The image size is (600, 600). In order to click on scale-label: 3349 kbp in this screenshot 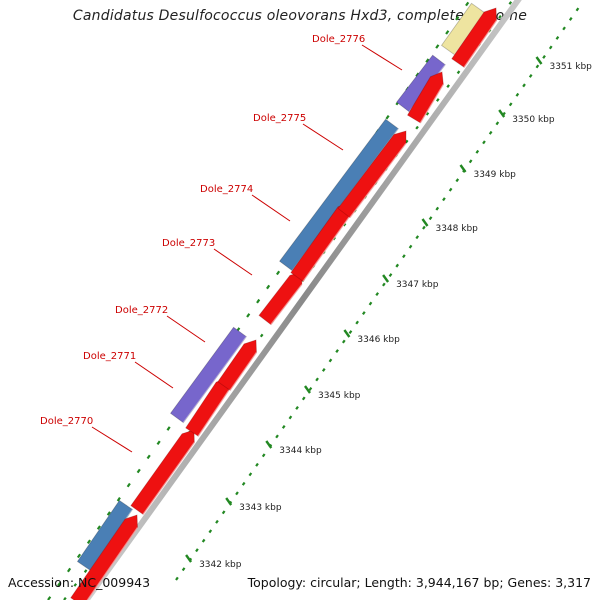, I will do `click(494, 175)`.